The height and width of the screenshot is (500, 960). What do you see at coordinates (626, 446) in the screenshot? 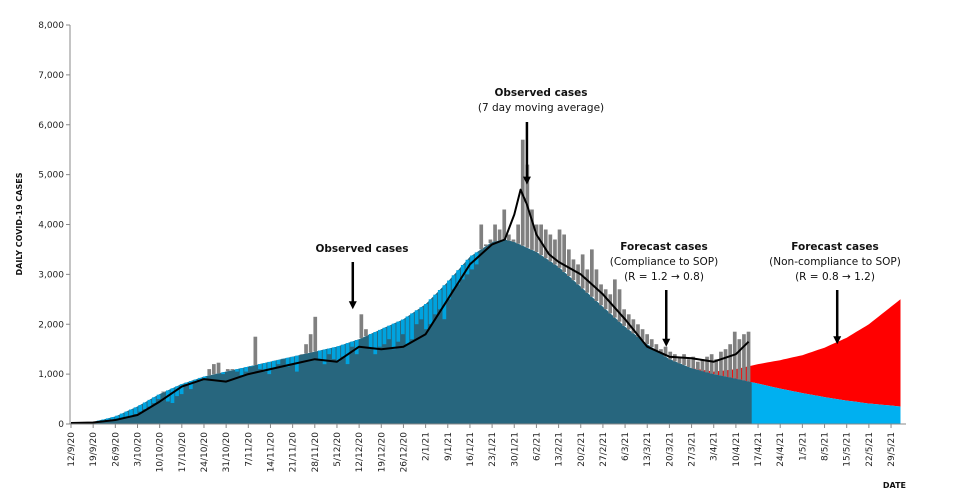
I see `x-tick-label: 6/3/21` at bounding box center [626, 446].